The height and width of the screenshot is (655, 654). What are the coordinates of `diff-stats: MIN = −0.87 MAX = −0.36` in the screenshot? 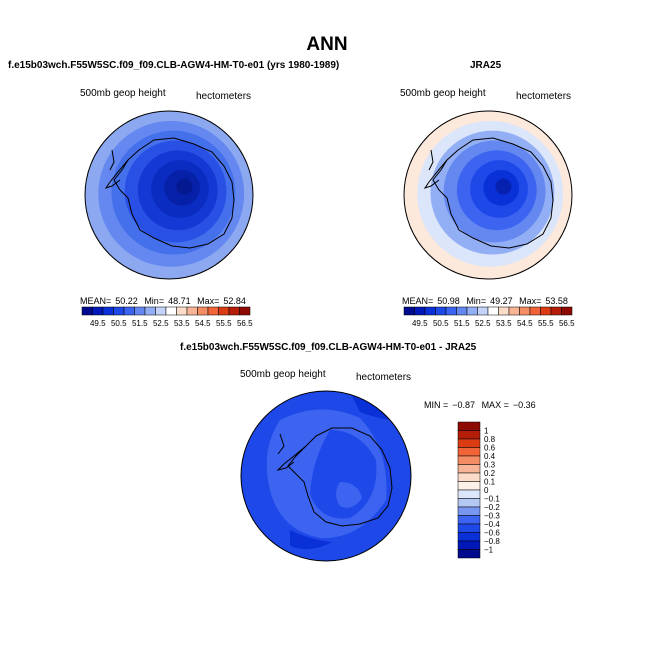 It's located at (482, 405).